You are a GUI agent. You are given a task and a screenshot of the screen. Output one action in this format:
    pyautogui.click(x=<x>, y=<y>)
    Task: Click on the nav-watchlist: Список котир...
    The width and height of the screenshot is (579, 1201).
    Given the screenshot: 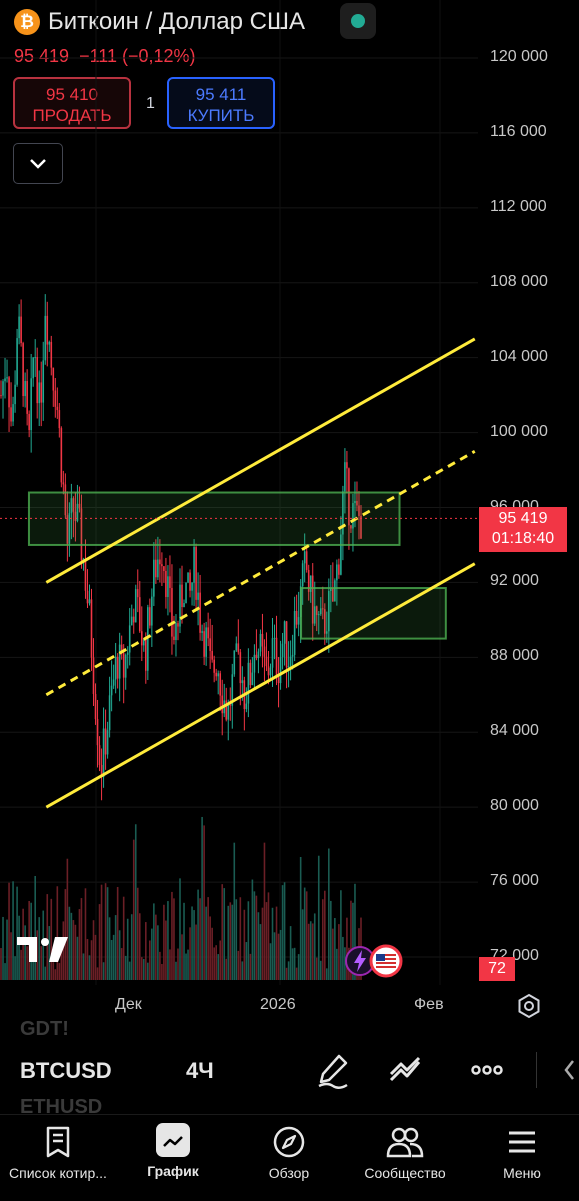 What is the action you would take?
    pyautogui.click(x=58, y=1148)
    